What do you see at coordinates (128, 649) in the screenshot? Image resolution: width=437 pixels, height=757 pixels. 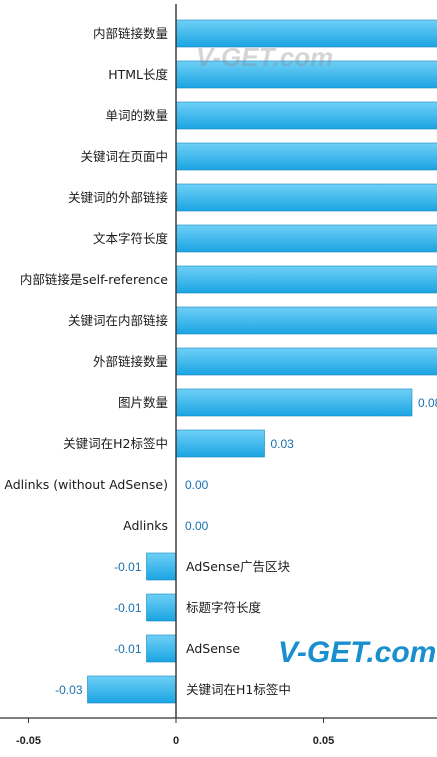 I see `value-label-15: -0.01` at bounding box center [128, 649].